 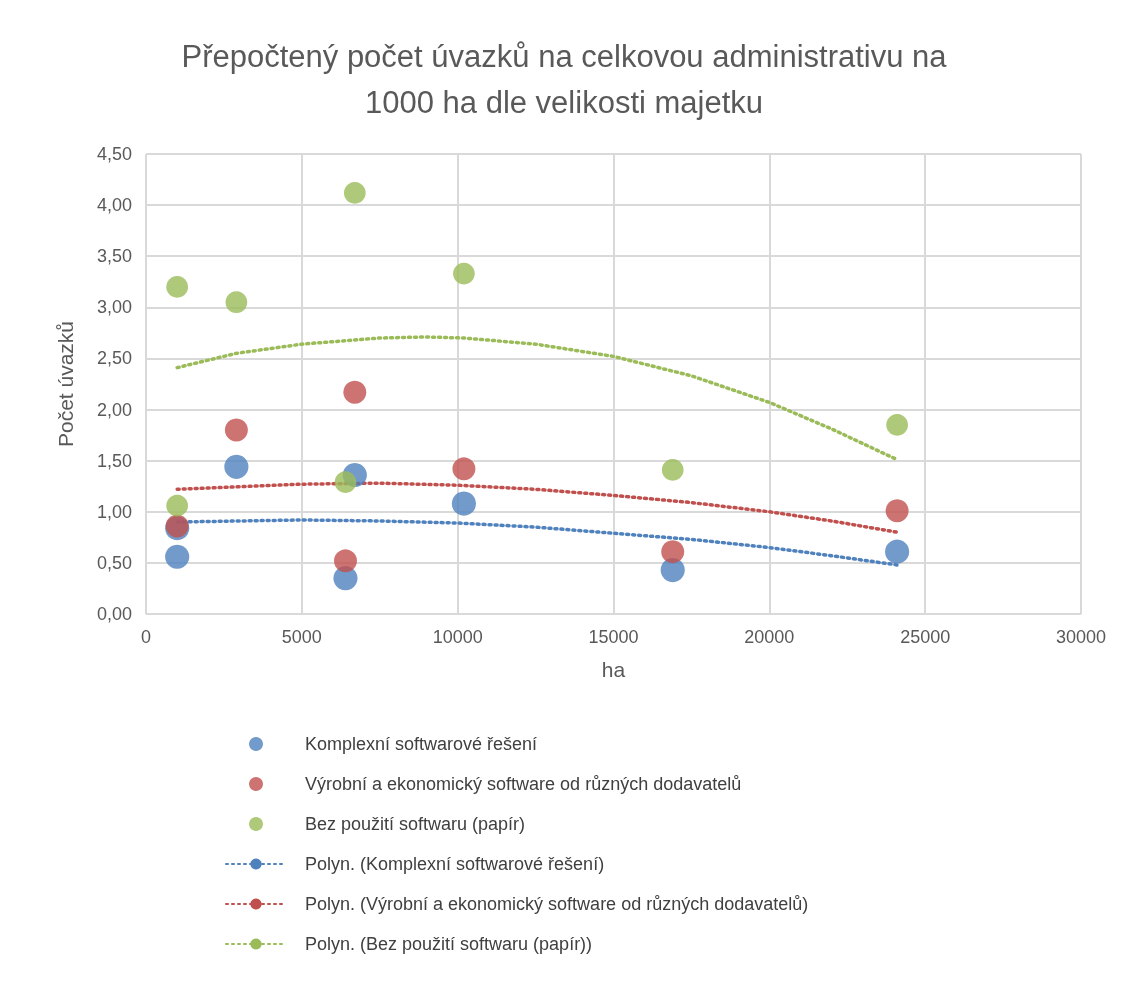 What do you see at coordinates (415, 824) in the screenshot?
I see `legend-label: Bez použití softwaru (papír)` at bounding box center [415, 824].